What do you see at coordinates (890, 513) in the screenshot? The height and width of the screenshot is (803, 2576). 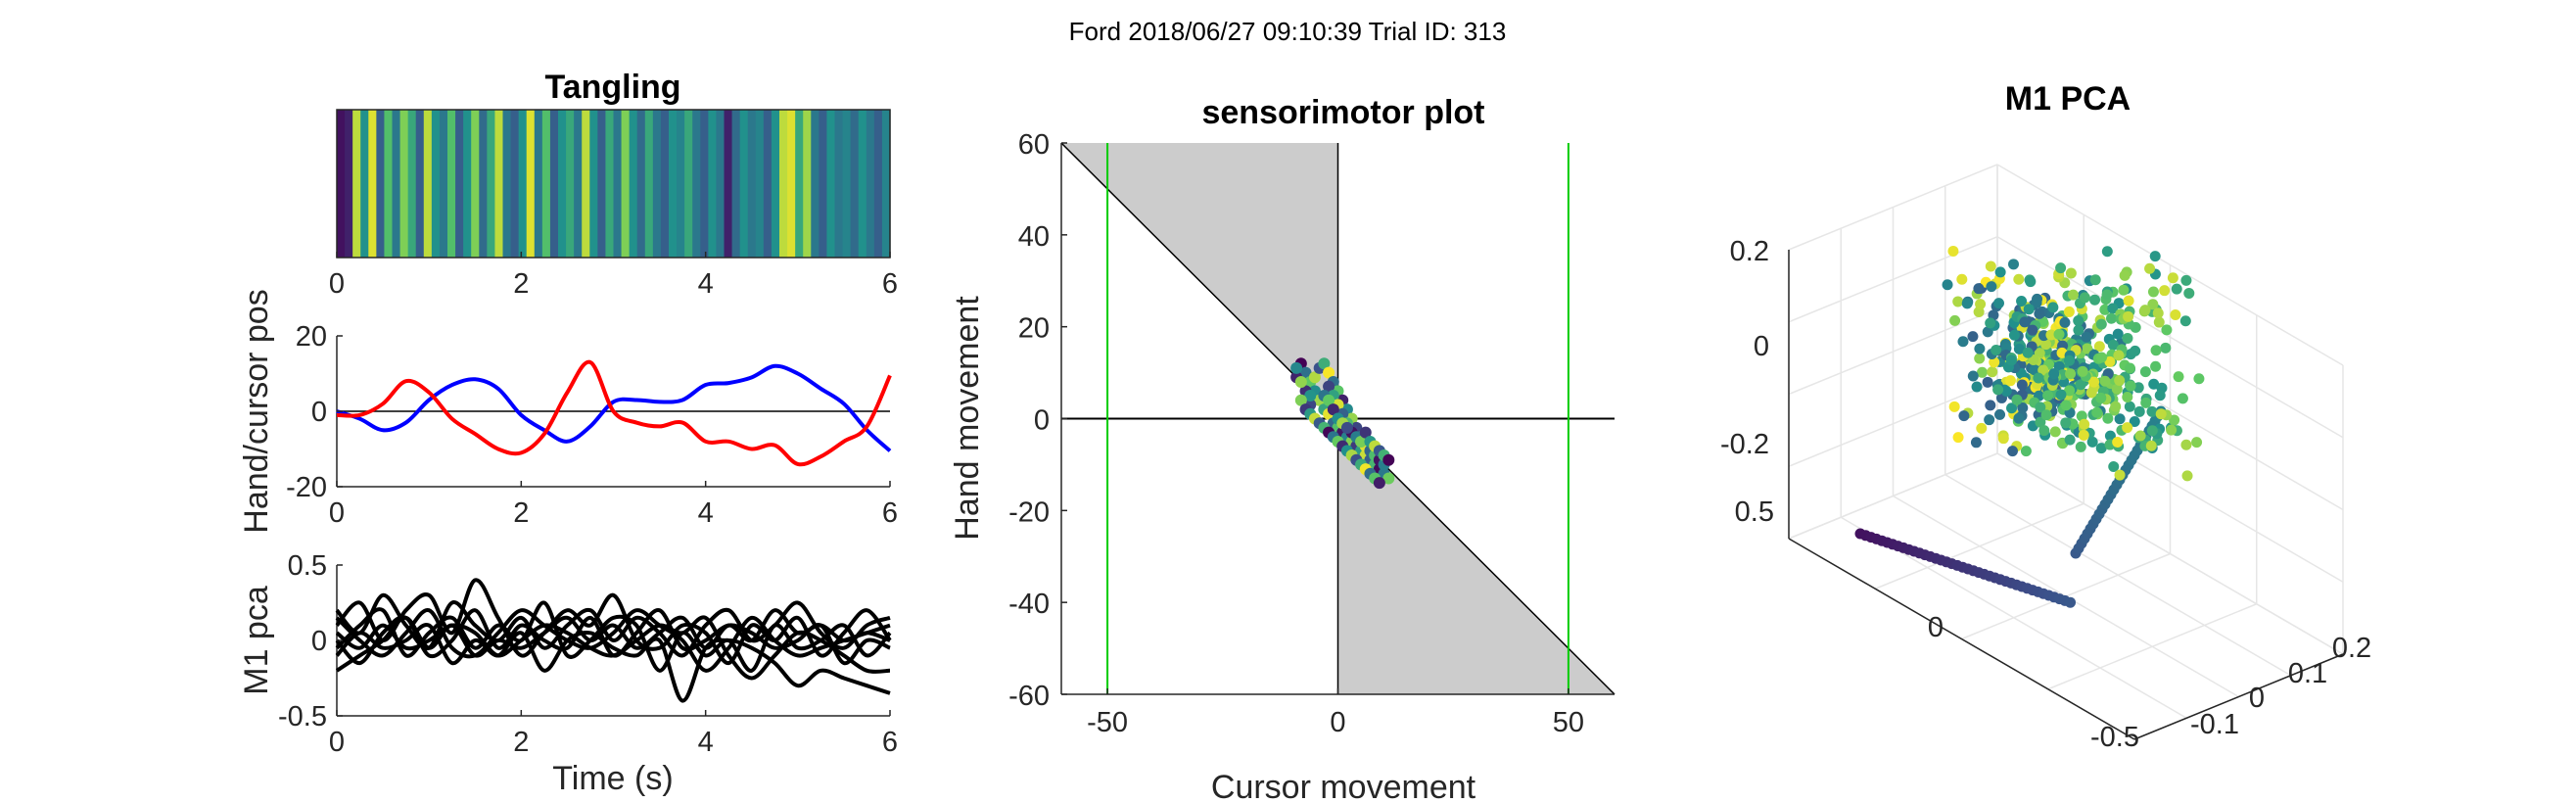 I see `hand-cursor-x-tick-label: 6` at bounding box center [890, 513].